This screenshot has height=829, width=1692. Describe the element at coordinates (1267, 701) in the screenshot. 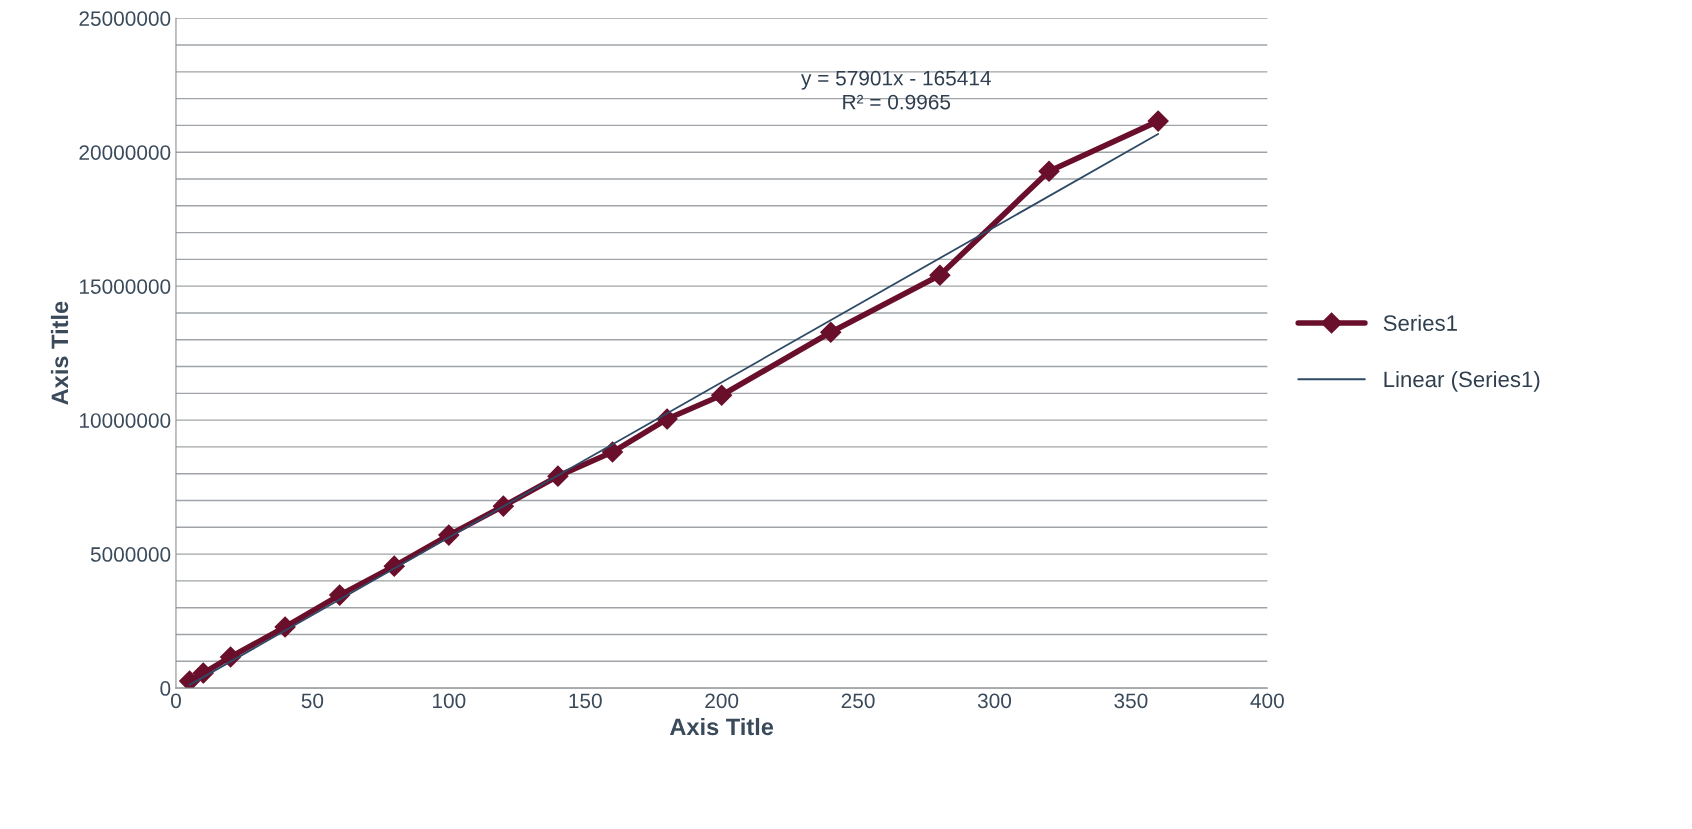

I see `x-tick-label: 400` at that location.